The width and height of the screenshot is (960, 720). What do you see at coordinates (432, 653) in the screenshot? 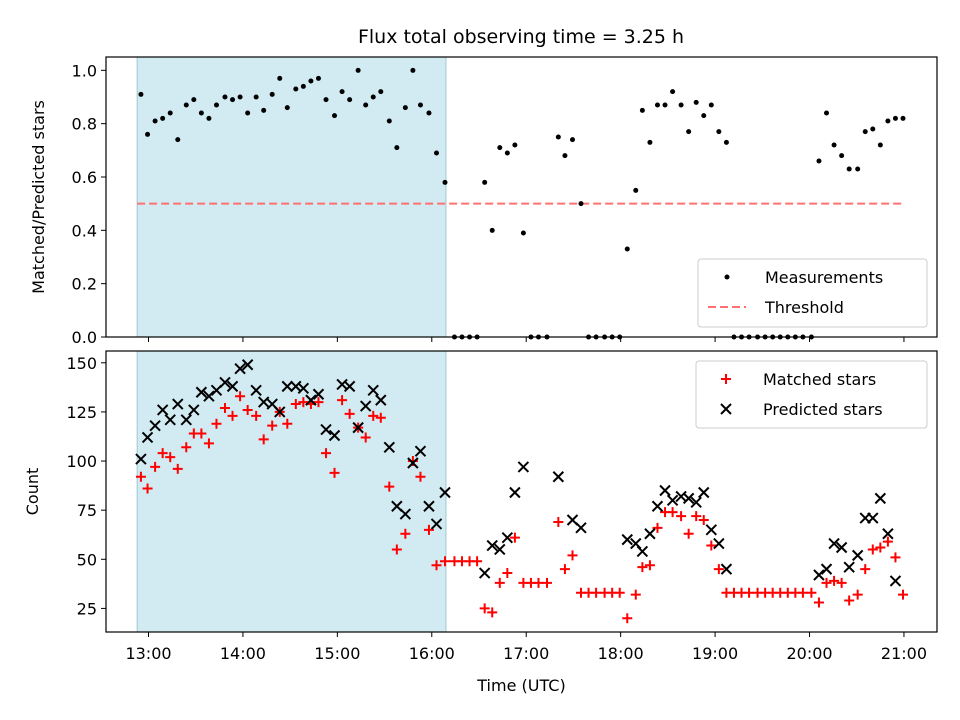
I see `bottom-xtick-label: 16:00` at bounding box center [432, 653].